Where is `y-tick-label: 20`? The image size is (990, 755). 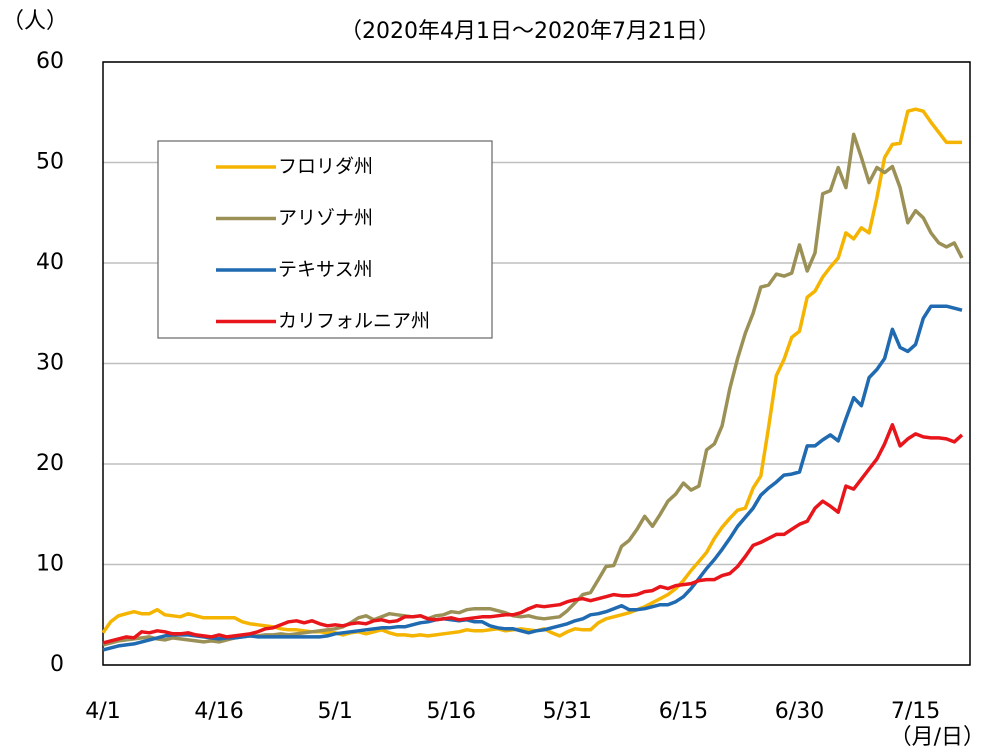 y-tick-label: 20 is located at coordinates (50, 463).